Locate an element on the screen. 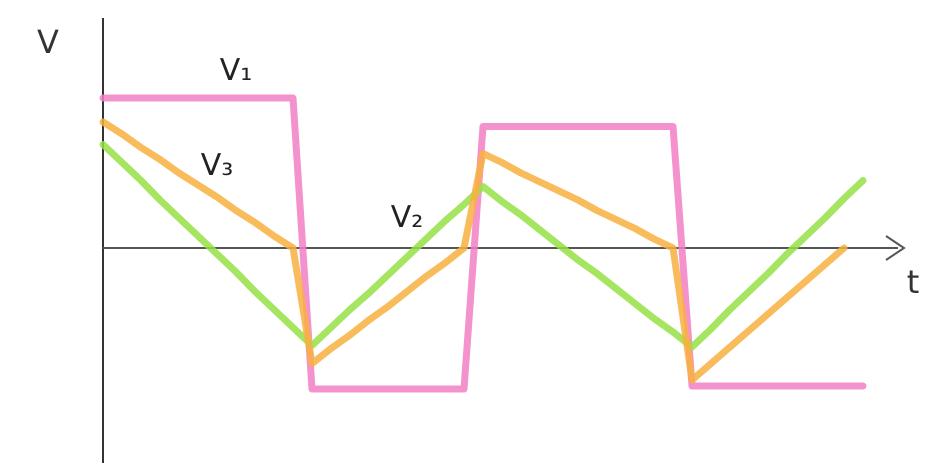 The height and width of the screenshot is (472, 949). series-label: V₁ is located at coordinates (236, 70).